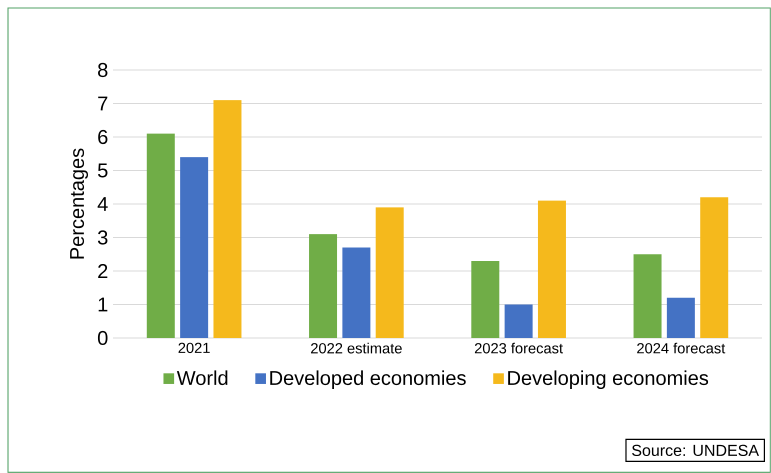  I want to click on x-tick-label: 2021, so click(194, 348).